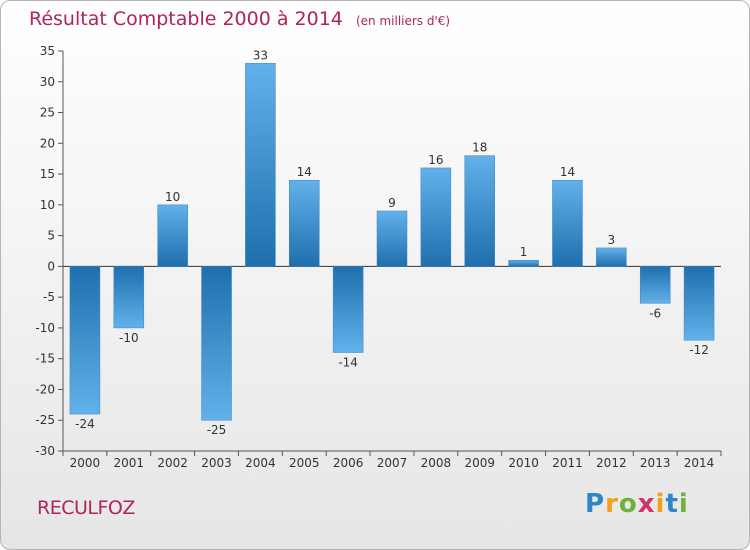 This screenshot has width=750, height=550. I want to click on brand-letter: x, so click(646, 504).